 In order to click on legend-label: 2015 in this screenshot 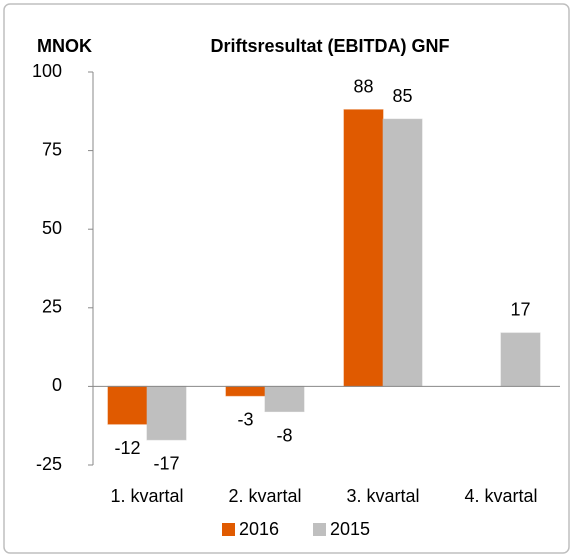, I will do `click(350, 529)`.